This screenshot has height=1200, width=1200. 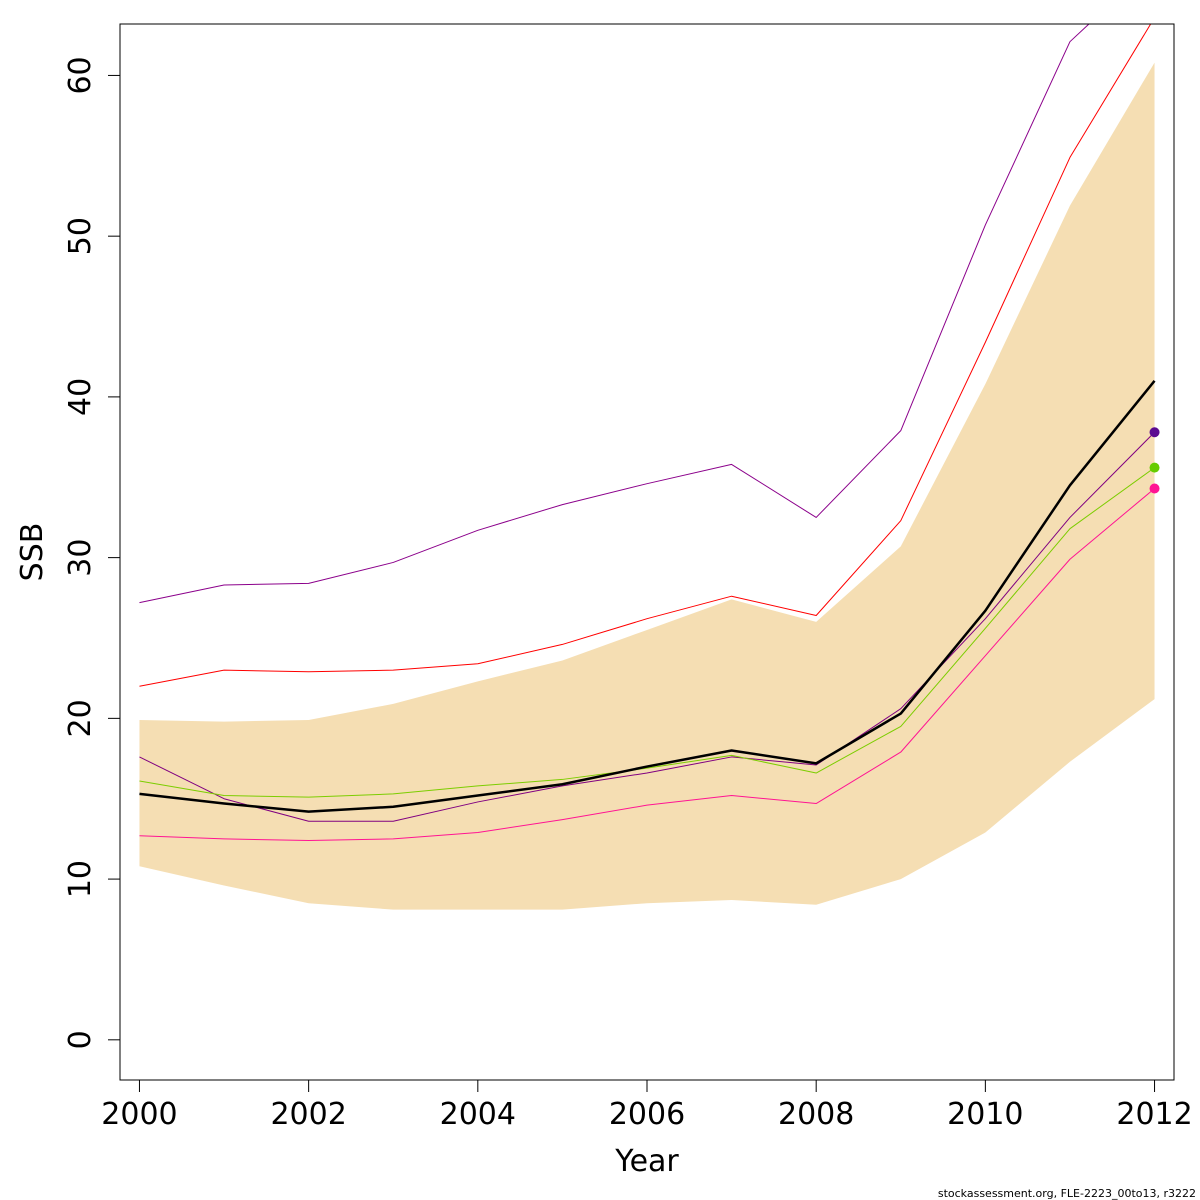 What do you see at coordinates (646, 1161) in the screenshot?
I see `x-axis-title: Year` at bounding box center [646, 1161].